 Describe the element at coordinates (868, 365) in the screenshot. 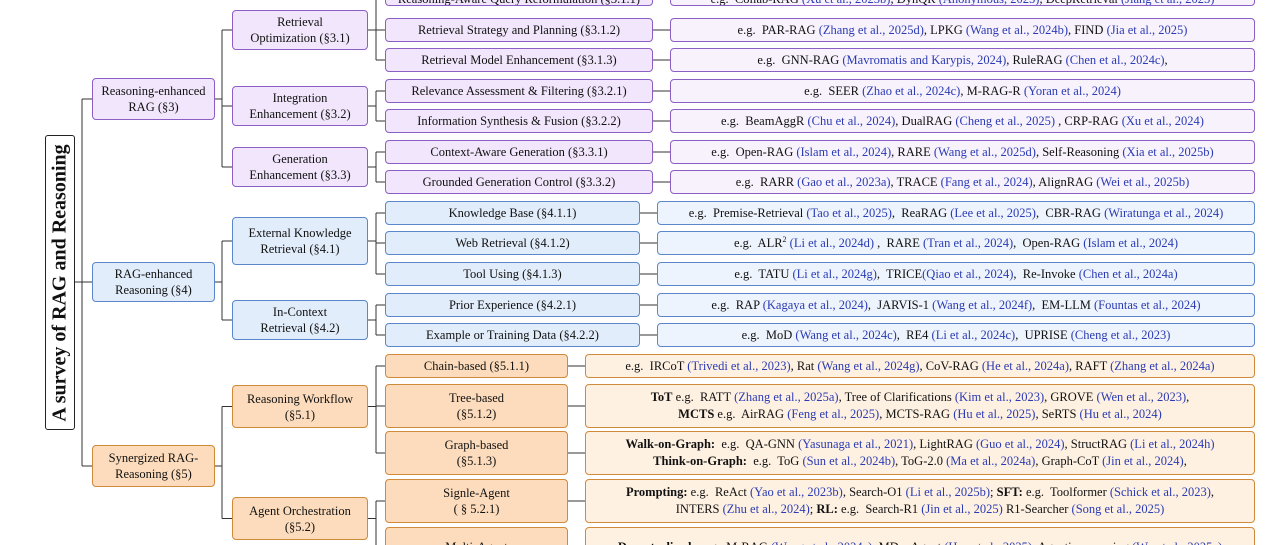

I see `example-cite: (Wang et al., 2024g)` at that location.